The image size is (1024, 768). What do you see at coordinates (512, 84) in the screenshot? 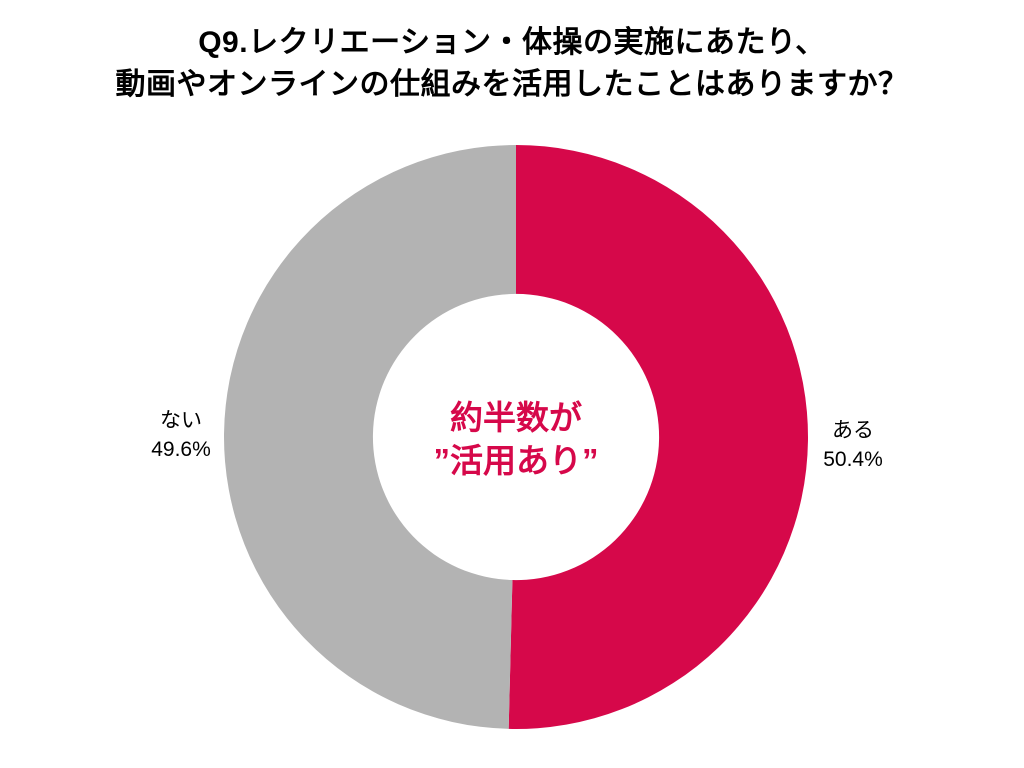
I see `chart-title-line2: 動画やオンラインの仕組みを活用したことはありますか？` at bounding box center [512, 84].